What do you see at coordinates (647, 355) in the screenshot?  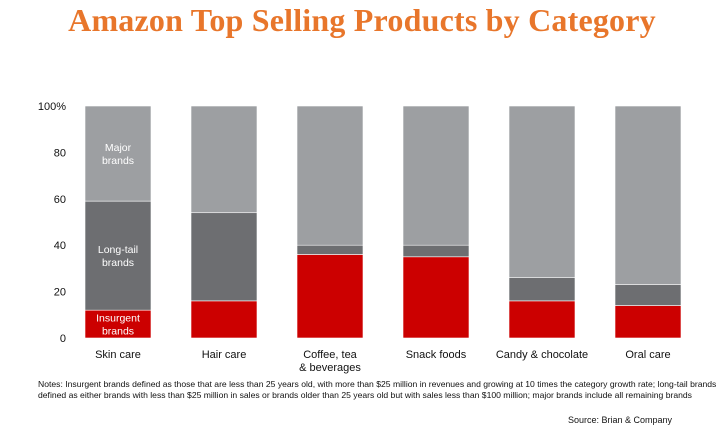 I see `x-tick-label: Oral care` at bounding box center [647, 355].